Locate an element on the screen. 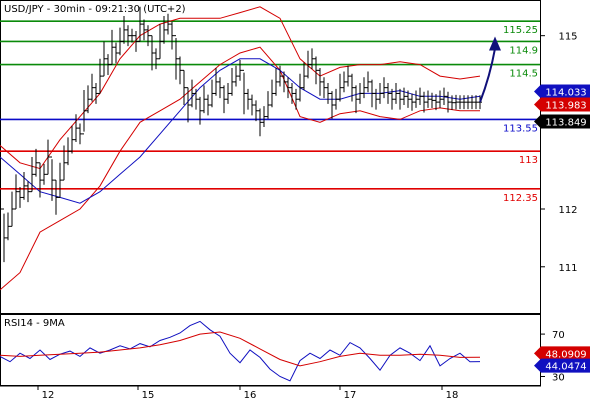 This screenshot has width=590, height=400. main-chart-title: USD/JPY - 30min - 09:21:30 (UTC+2) is located at coordinates (95, 9).